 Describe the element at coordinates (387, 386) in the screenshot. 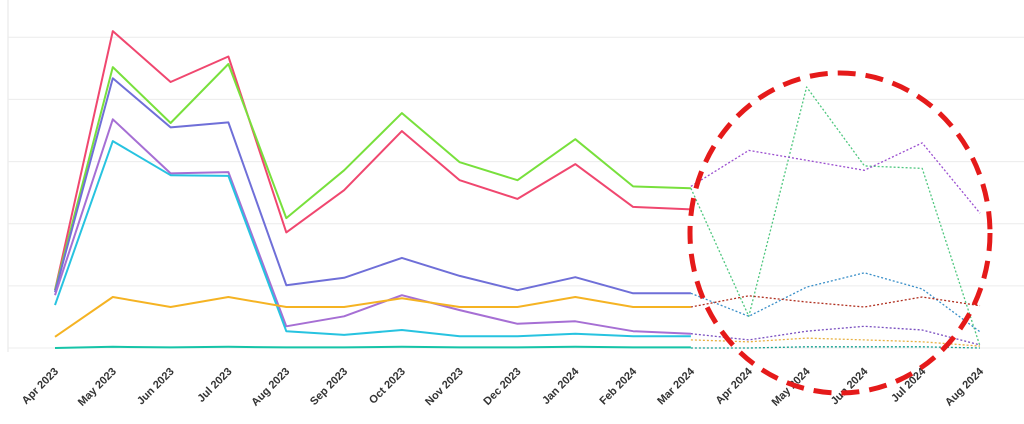

I see `x-tick-label: Oct 2023` at that location.